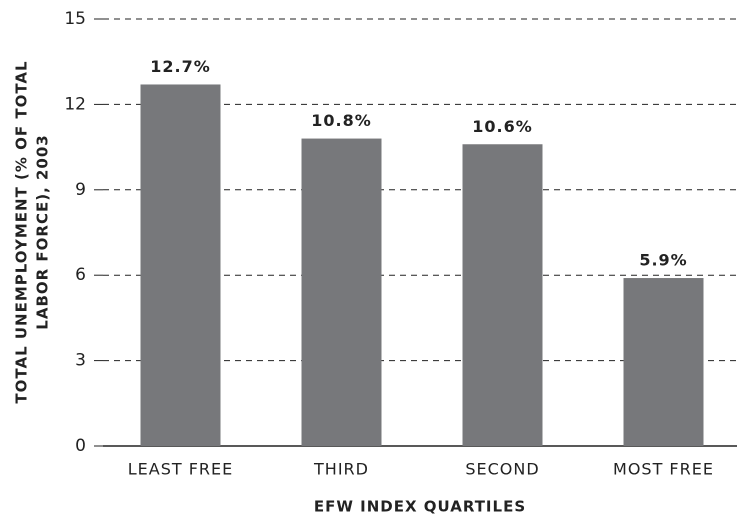 This screenshot has height=516, width=737. Describe the element at coordinates (181, 469) in the screenshot. I see `x-tick-label: LEAST FREE` at that location.